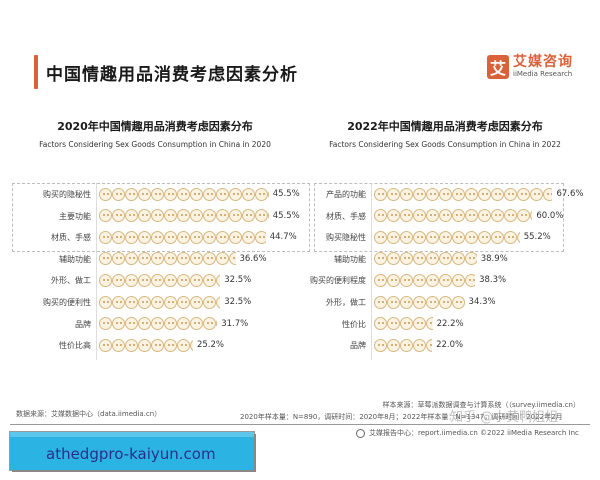 The image size is (600, 480). I want to click on value-label: 38.3%, so click(493, 280).